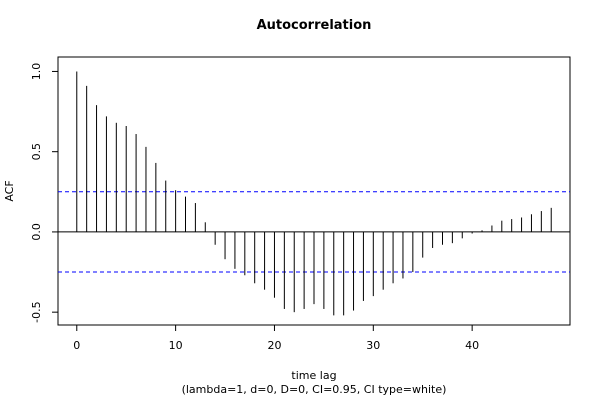 This screenshot has width=600, height=400. What do you see at coordinates (276, 338) in the screenshot?
I see `x-axis: 0 10 20 30 40` at bounding box center [276, 338].